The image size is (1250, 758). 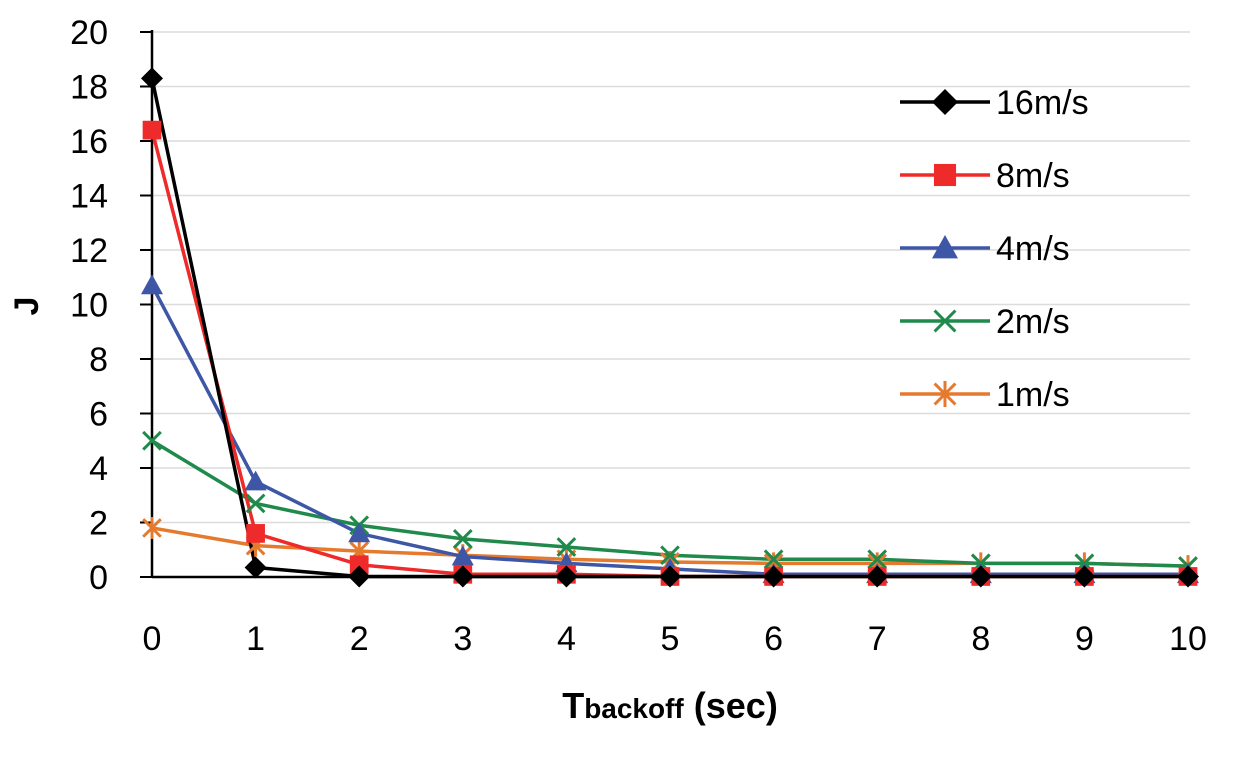 I want to click on y-tick-label: 12, so click(x=89, y=251).